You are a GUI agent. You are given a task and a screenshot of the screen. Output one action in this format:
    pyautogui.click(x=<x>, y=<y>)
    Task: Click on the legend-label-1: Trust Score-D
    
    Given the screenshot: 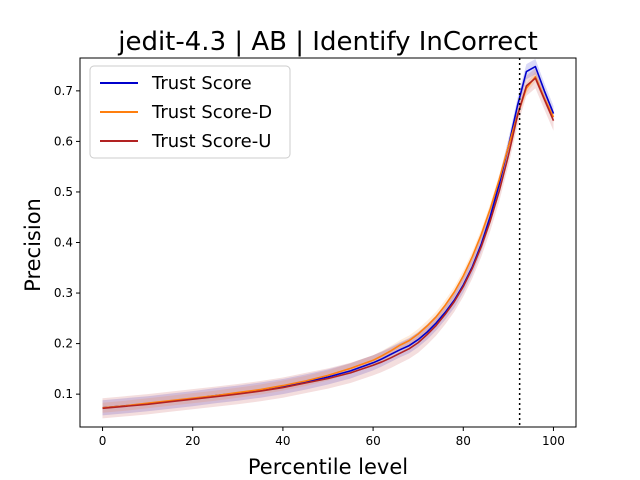 What is the action you would take?
    pyautogui.click(x=211, y=112)
    